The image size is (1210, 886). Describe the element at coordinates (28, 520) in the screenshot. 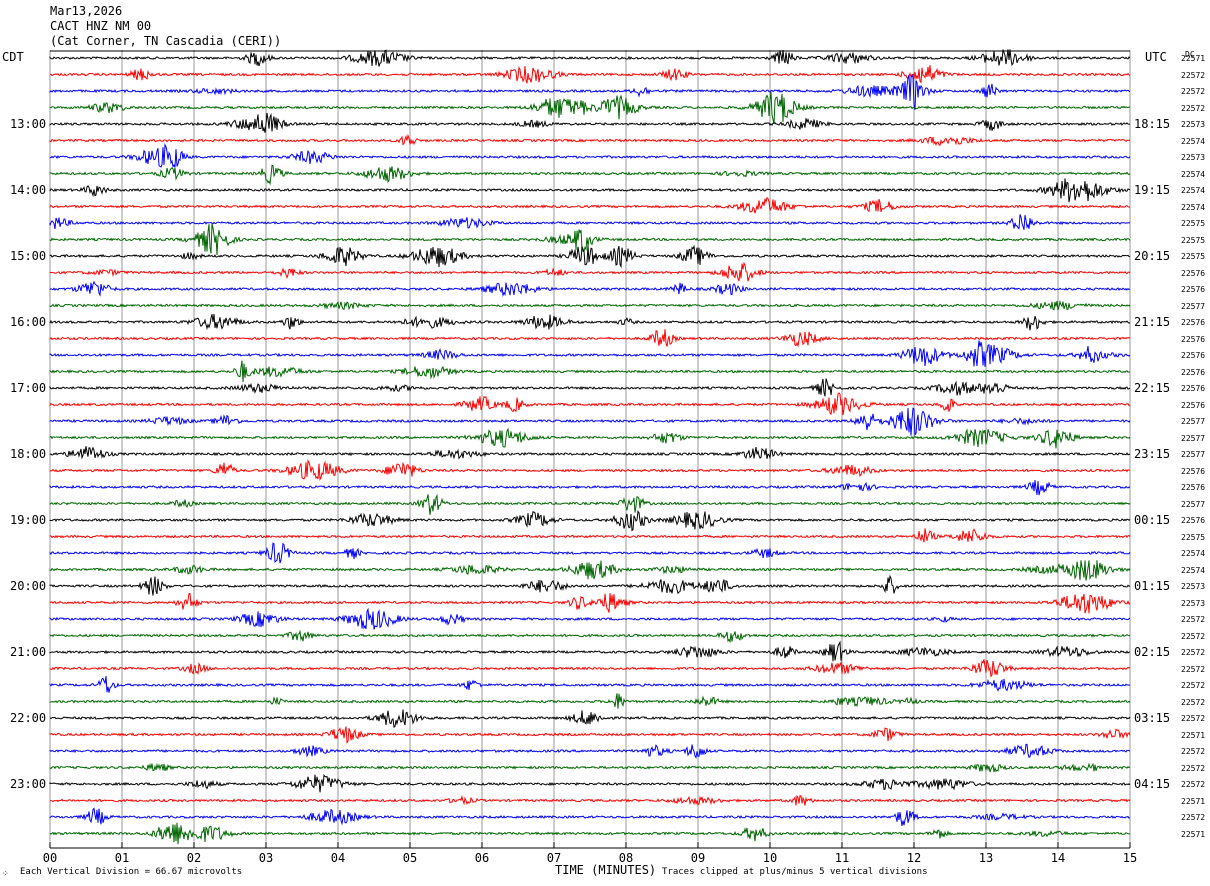

I see `left-hour-label: 19:00` at that location.